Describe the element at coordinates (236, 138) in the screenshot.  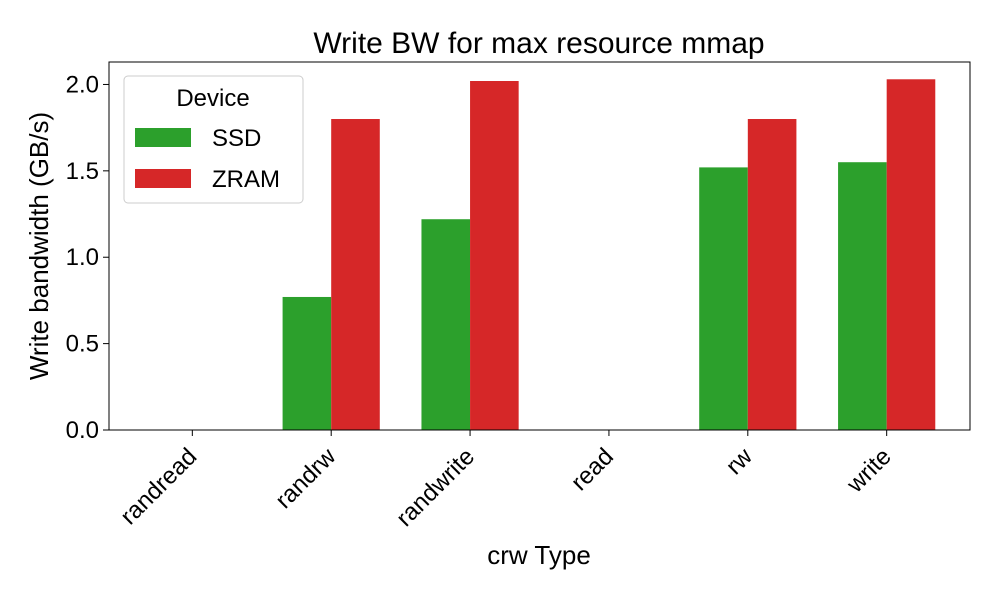
I see `legend-label-ssd: SSD` at that location.